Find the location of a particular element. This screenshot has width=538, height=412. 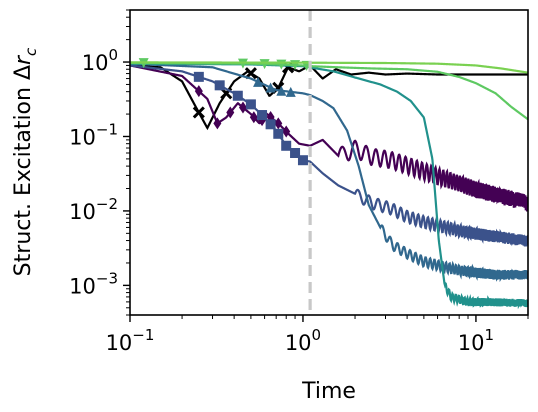

y-tick-label-2: 10⁻¹ is located at coordinates (93, 134).